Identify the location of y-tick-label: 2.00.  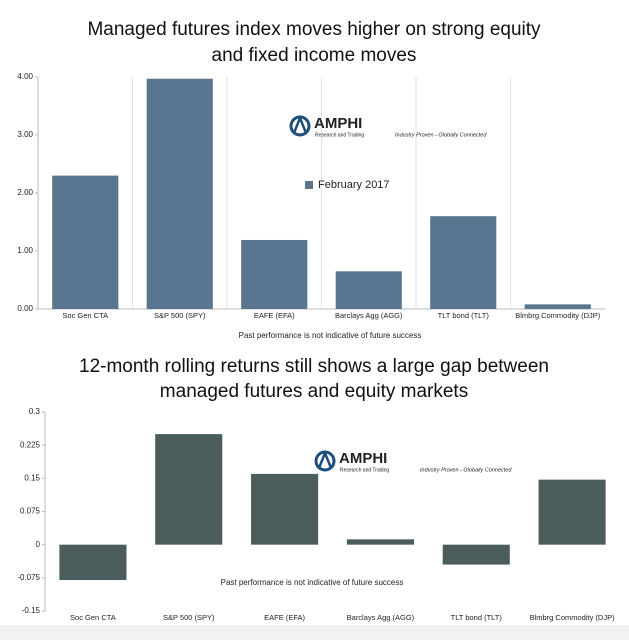
(25, 192).